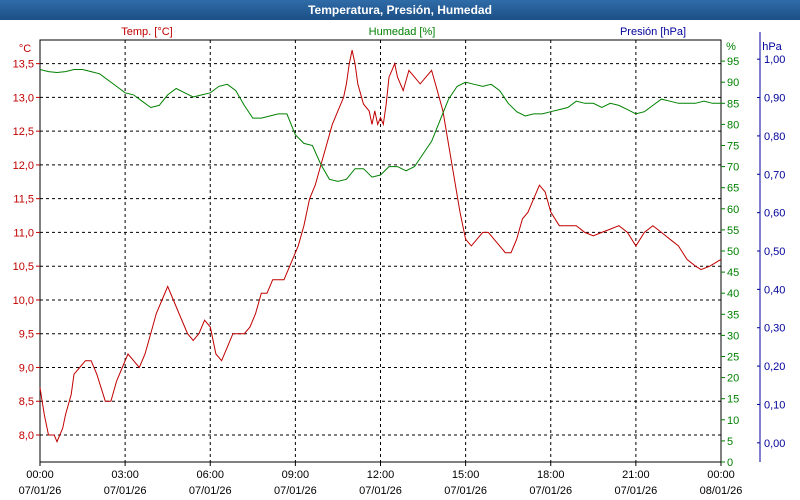 This screenshot has width=800, height=500. Describe the element at coordinates (26, 335) in the screenshot. I see `temp-tick-label: 9,5` at that location.